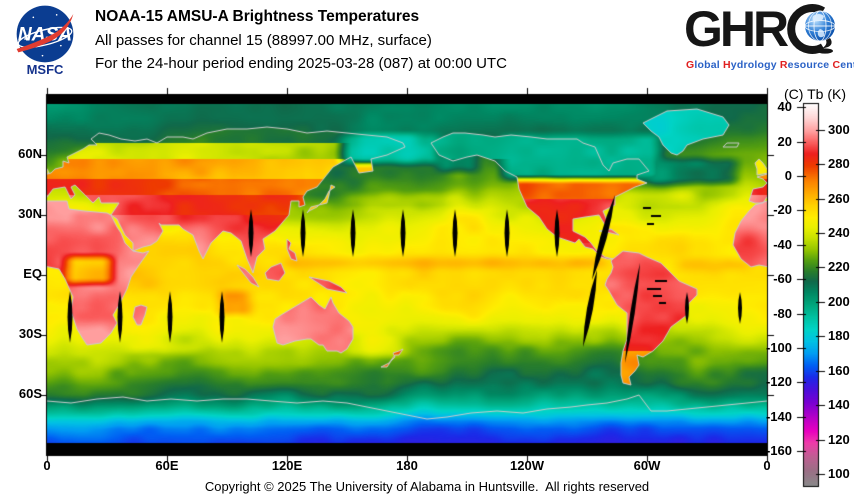 Image resolution: width=854 pixels, height=502 pixels. Describe the element at coordinates (167, 465) in the screenshot. I see `lon-label-60E-60: 60E` at that location.